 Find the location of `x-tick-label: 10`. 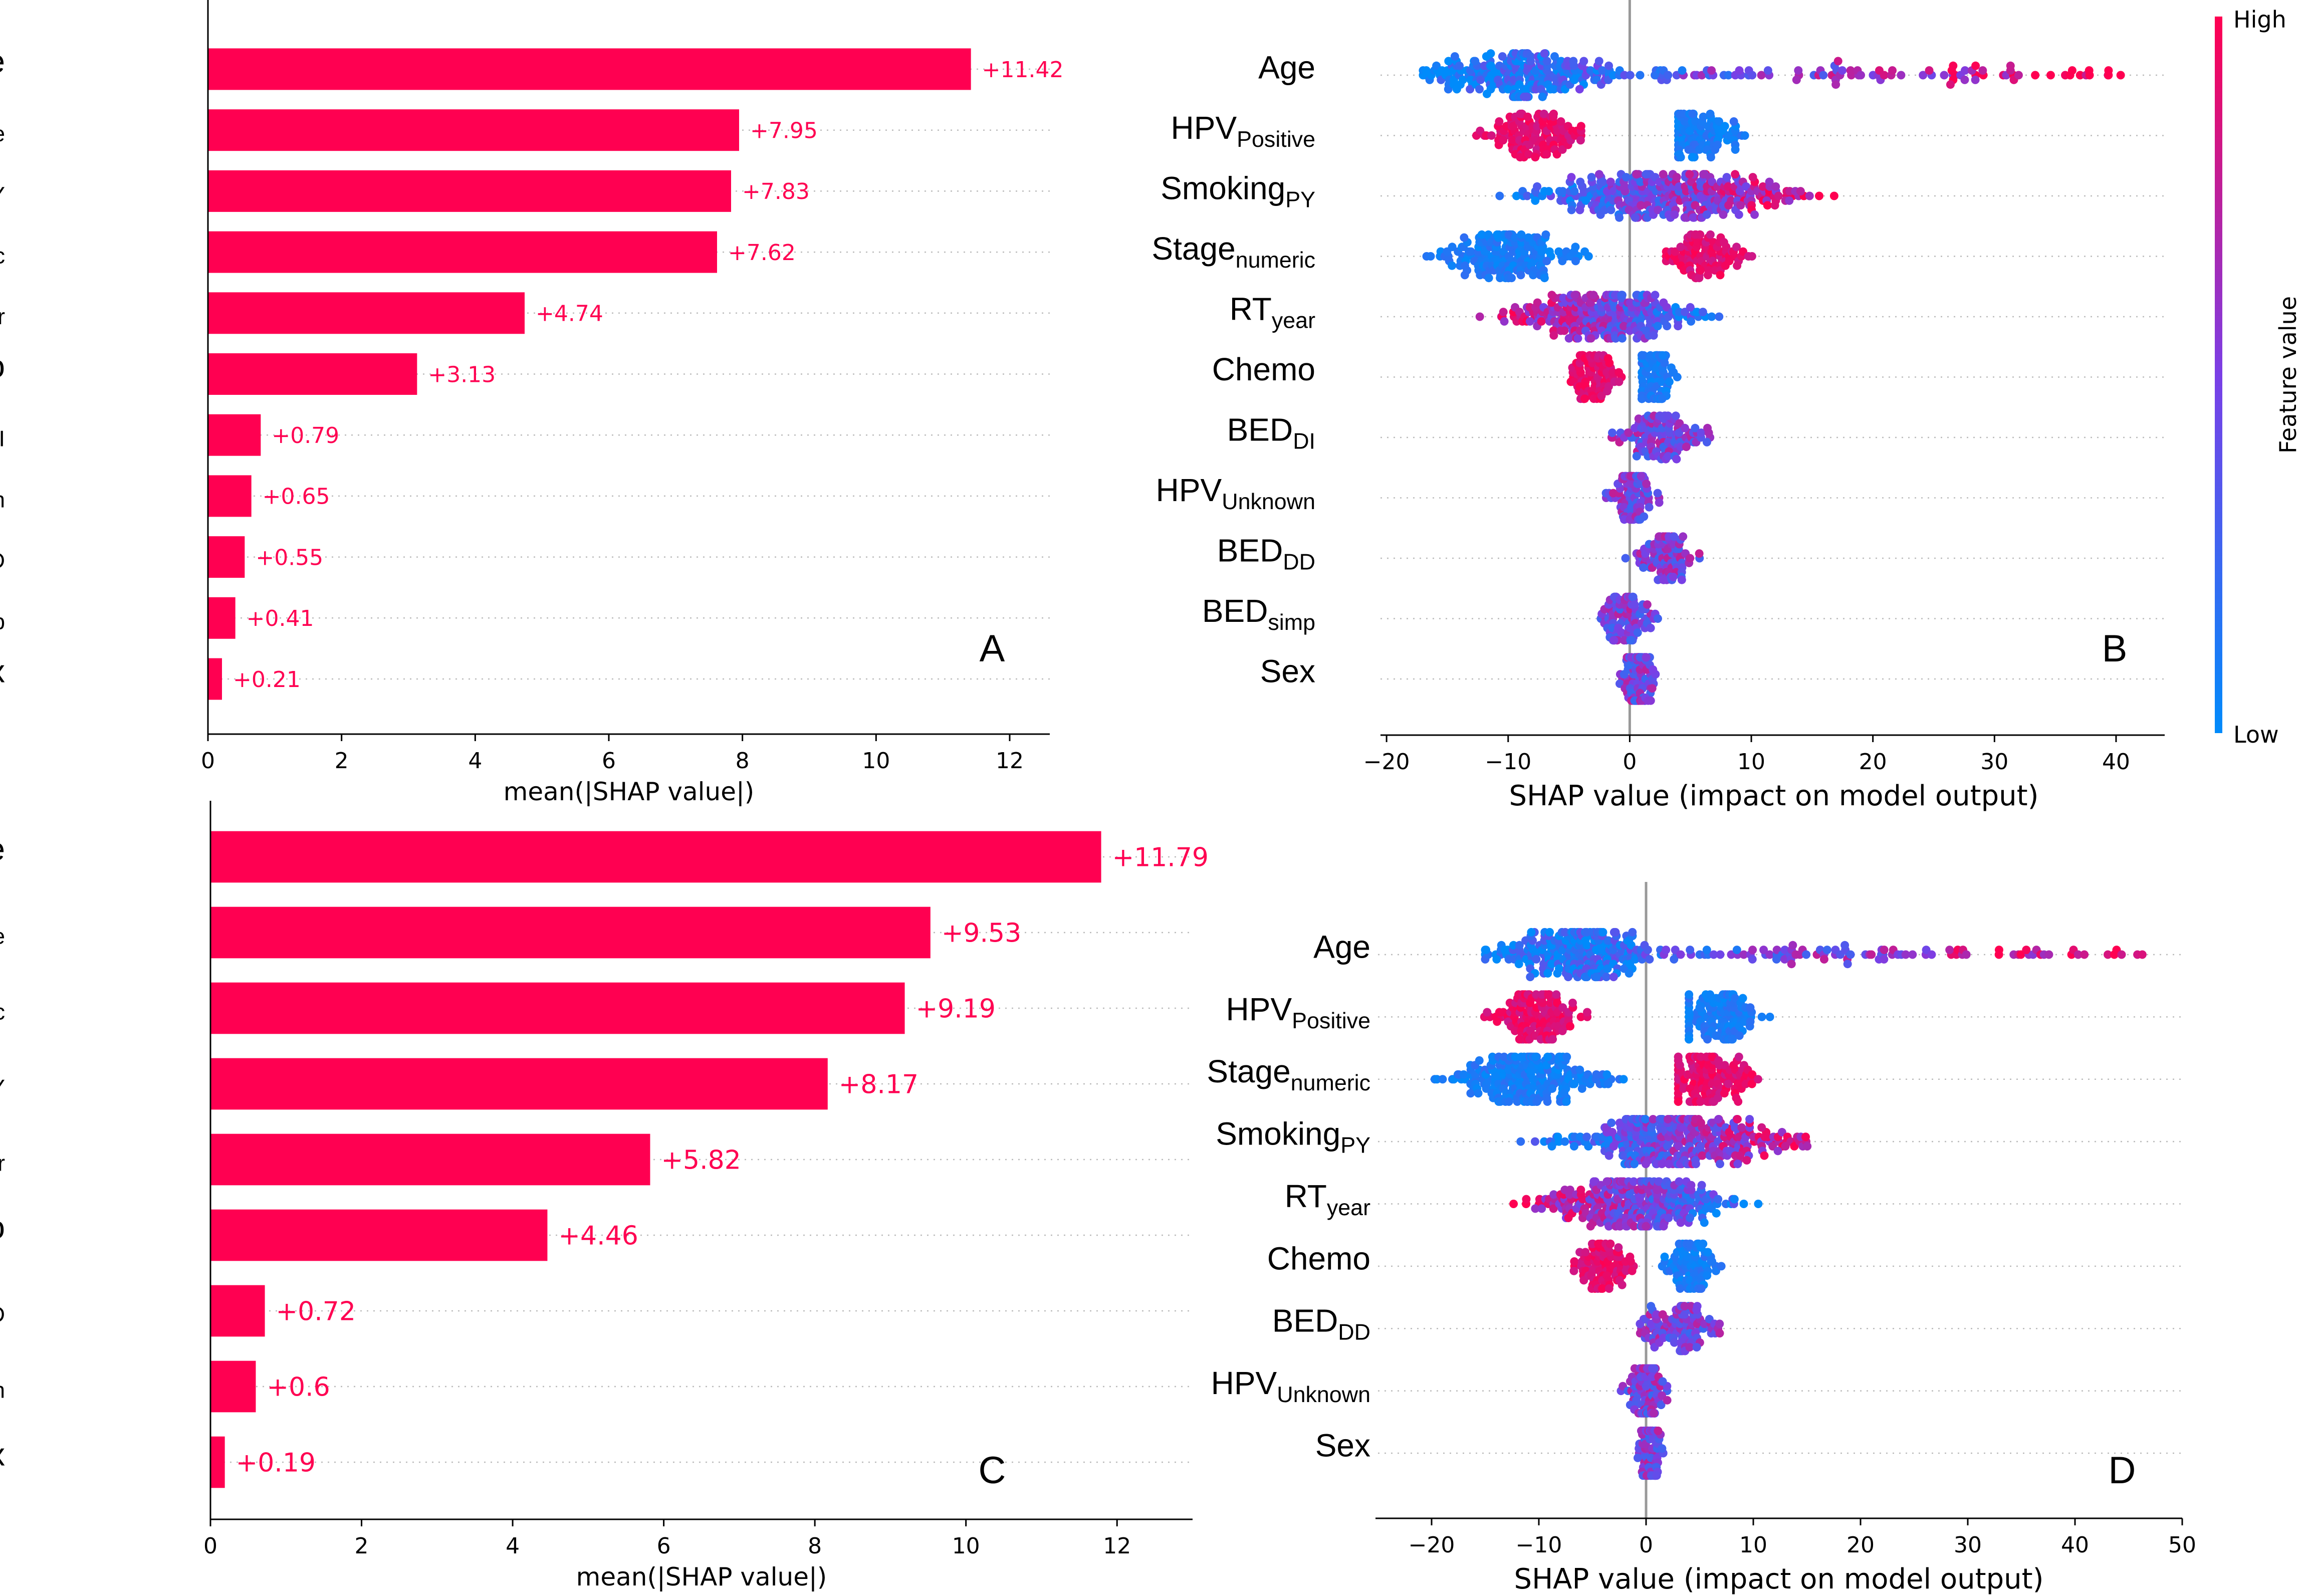

x-tick-label: 10 is located at coordinates (1751, 762).